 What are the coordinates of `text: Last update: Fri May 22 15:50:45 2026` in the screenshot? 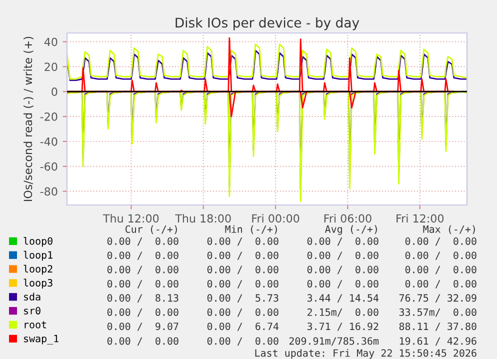 It's located at (365, 354).